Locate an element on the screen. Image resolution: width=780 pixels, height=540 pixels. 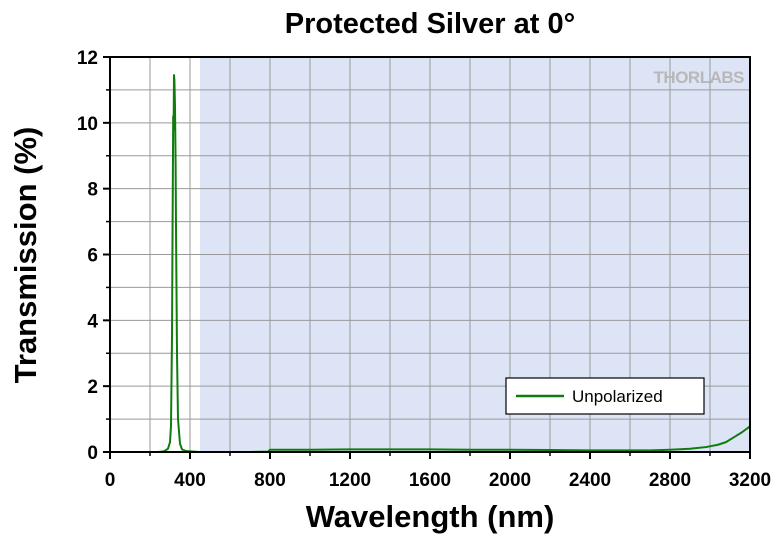
x-tick-label: 2000 is located at coordinates (510, 480).